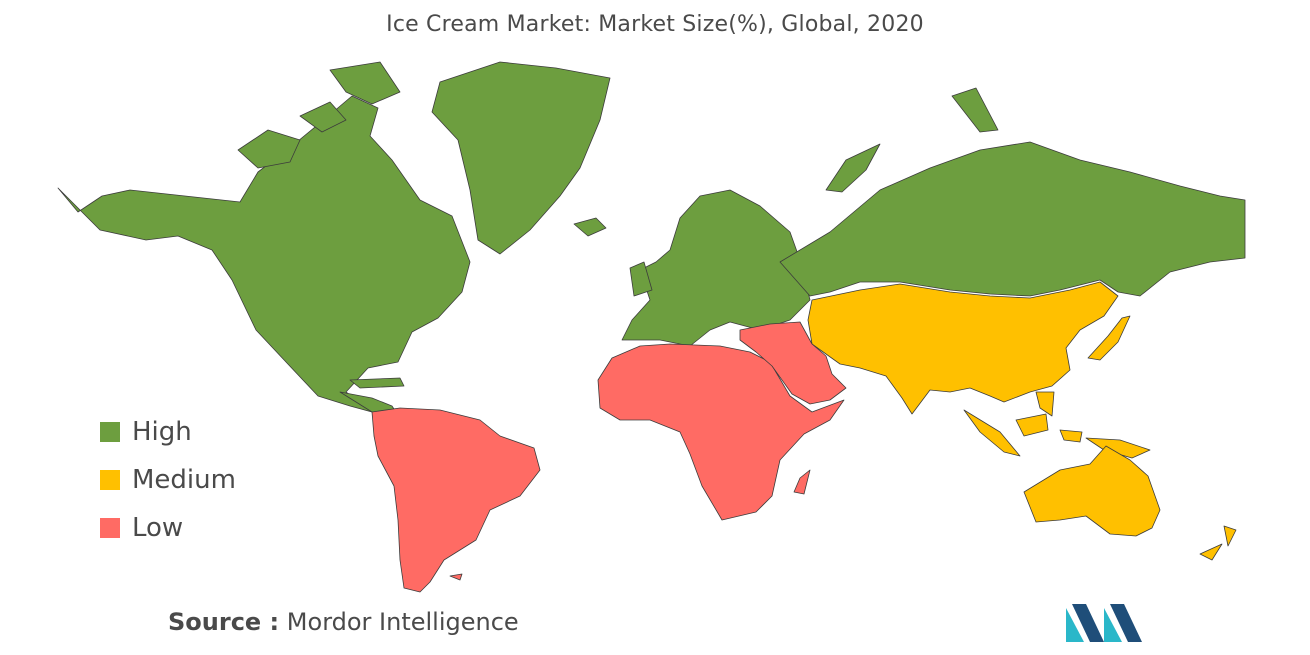 The image size is (1310, 655). Describe the element at coordinates (456, 500) in the screenshot. I see `region-south-america` at that location.